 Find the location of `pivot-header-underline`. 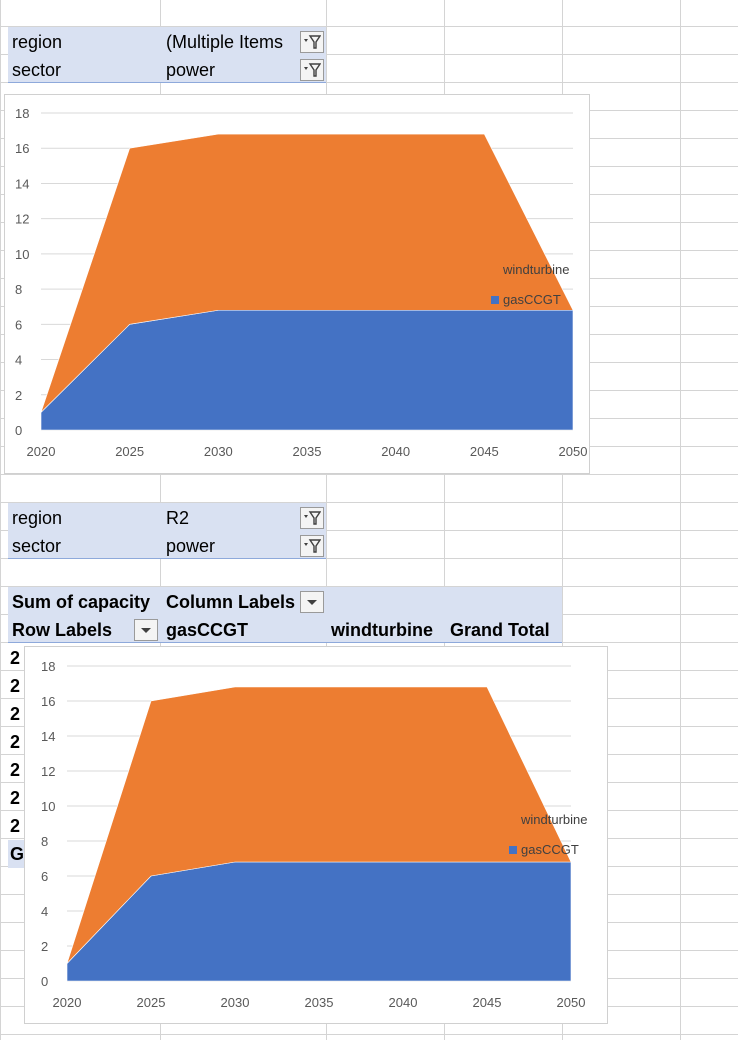

pivot-header-underline is located at coordinates (285, 642).